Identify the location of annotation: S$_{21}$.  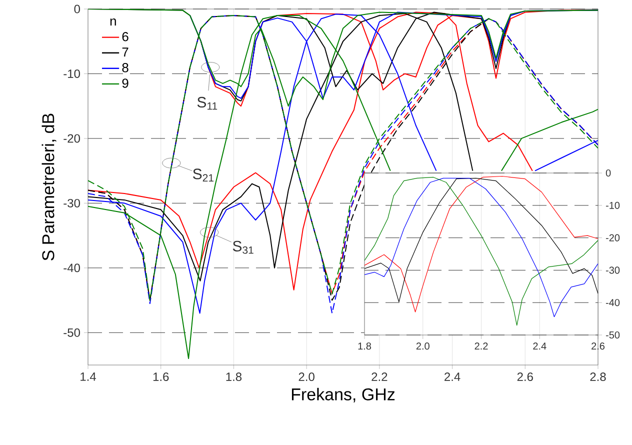
(203, 175).